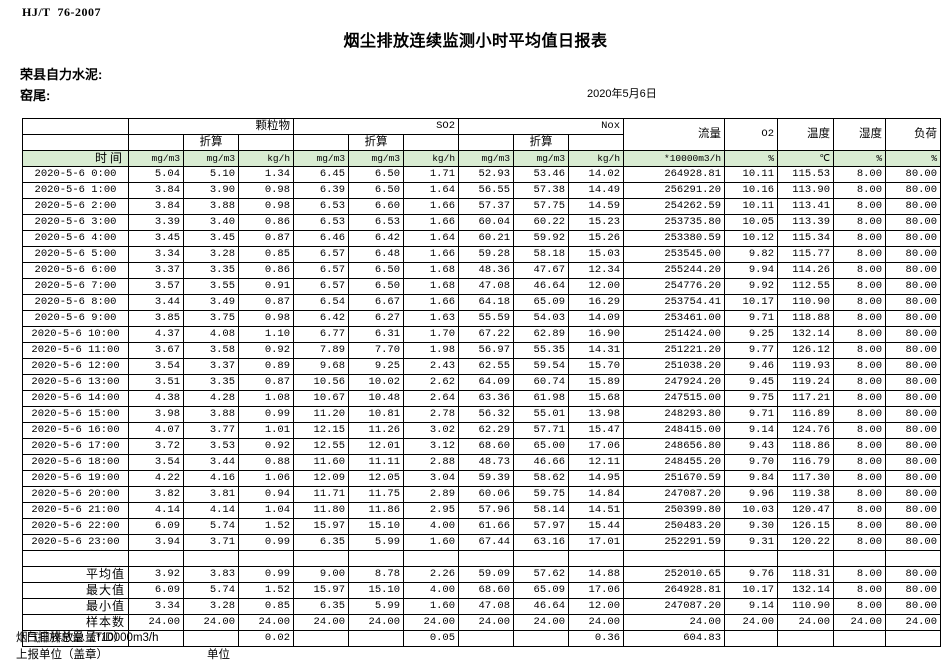 The width and height of the screenshot is (951, 664). I want to click on cell-value-7: 55.35, so click(541, 350).